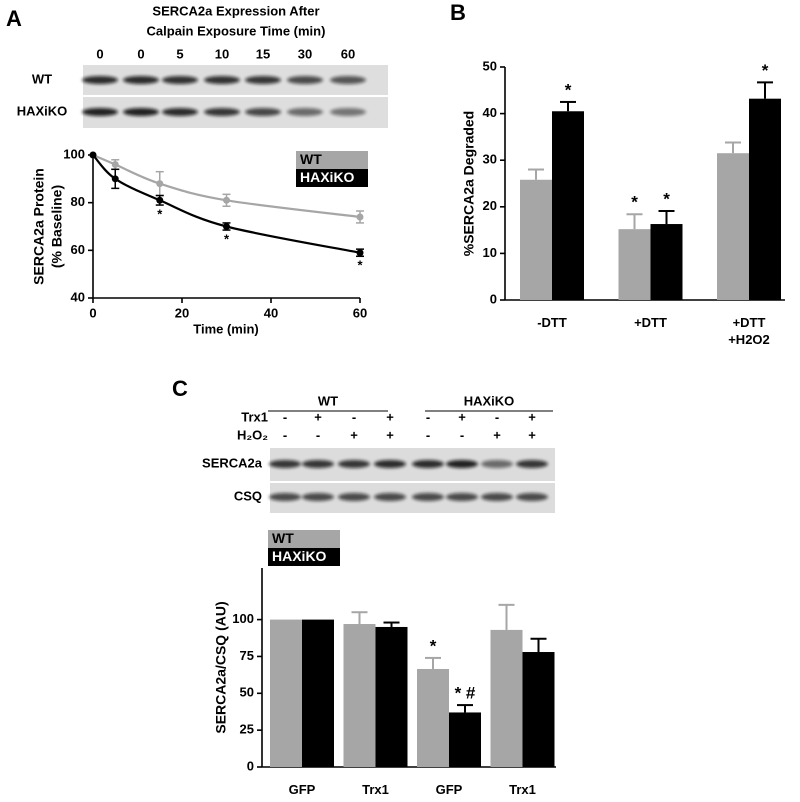 The height and width of the screenshot is (802, 800). Describe the element at coordinates (247, 655) in the screenshot. I see `y-tick-label: 75` at that location.